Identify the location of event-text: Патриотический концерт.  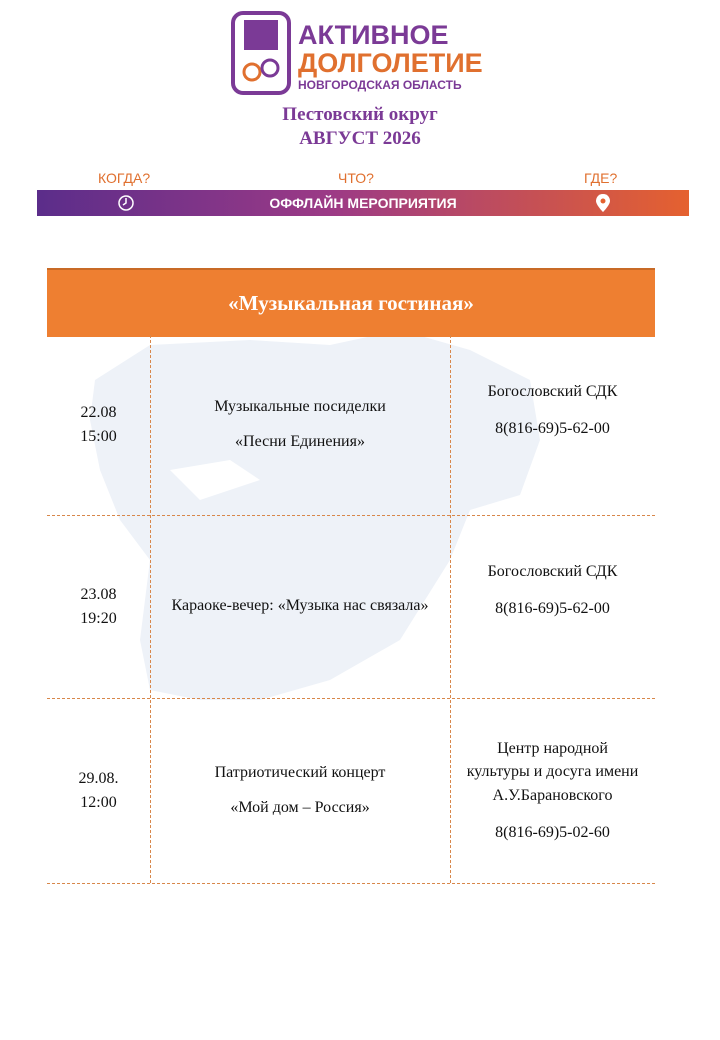
(300, 772).